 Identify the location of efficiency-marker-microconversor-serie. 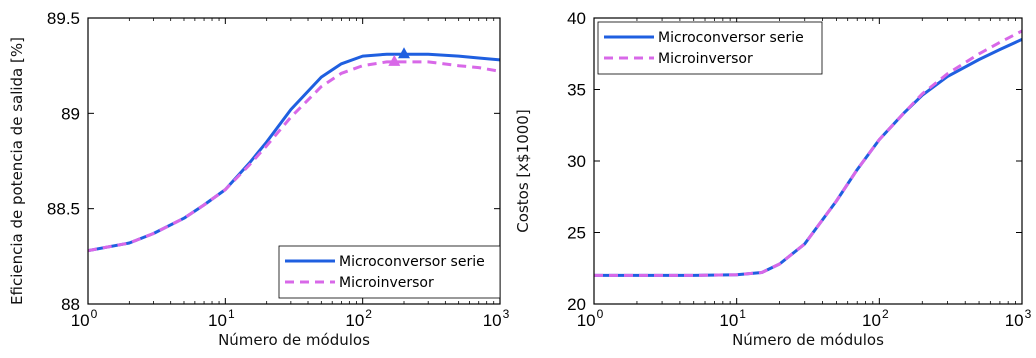
(404, 53).